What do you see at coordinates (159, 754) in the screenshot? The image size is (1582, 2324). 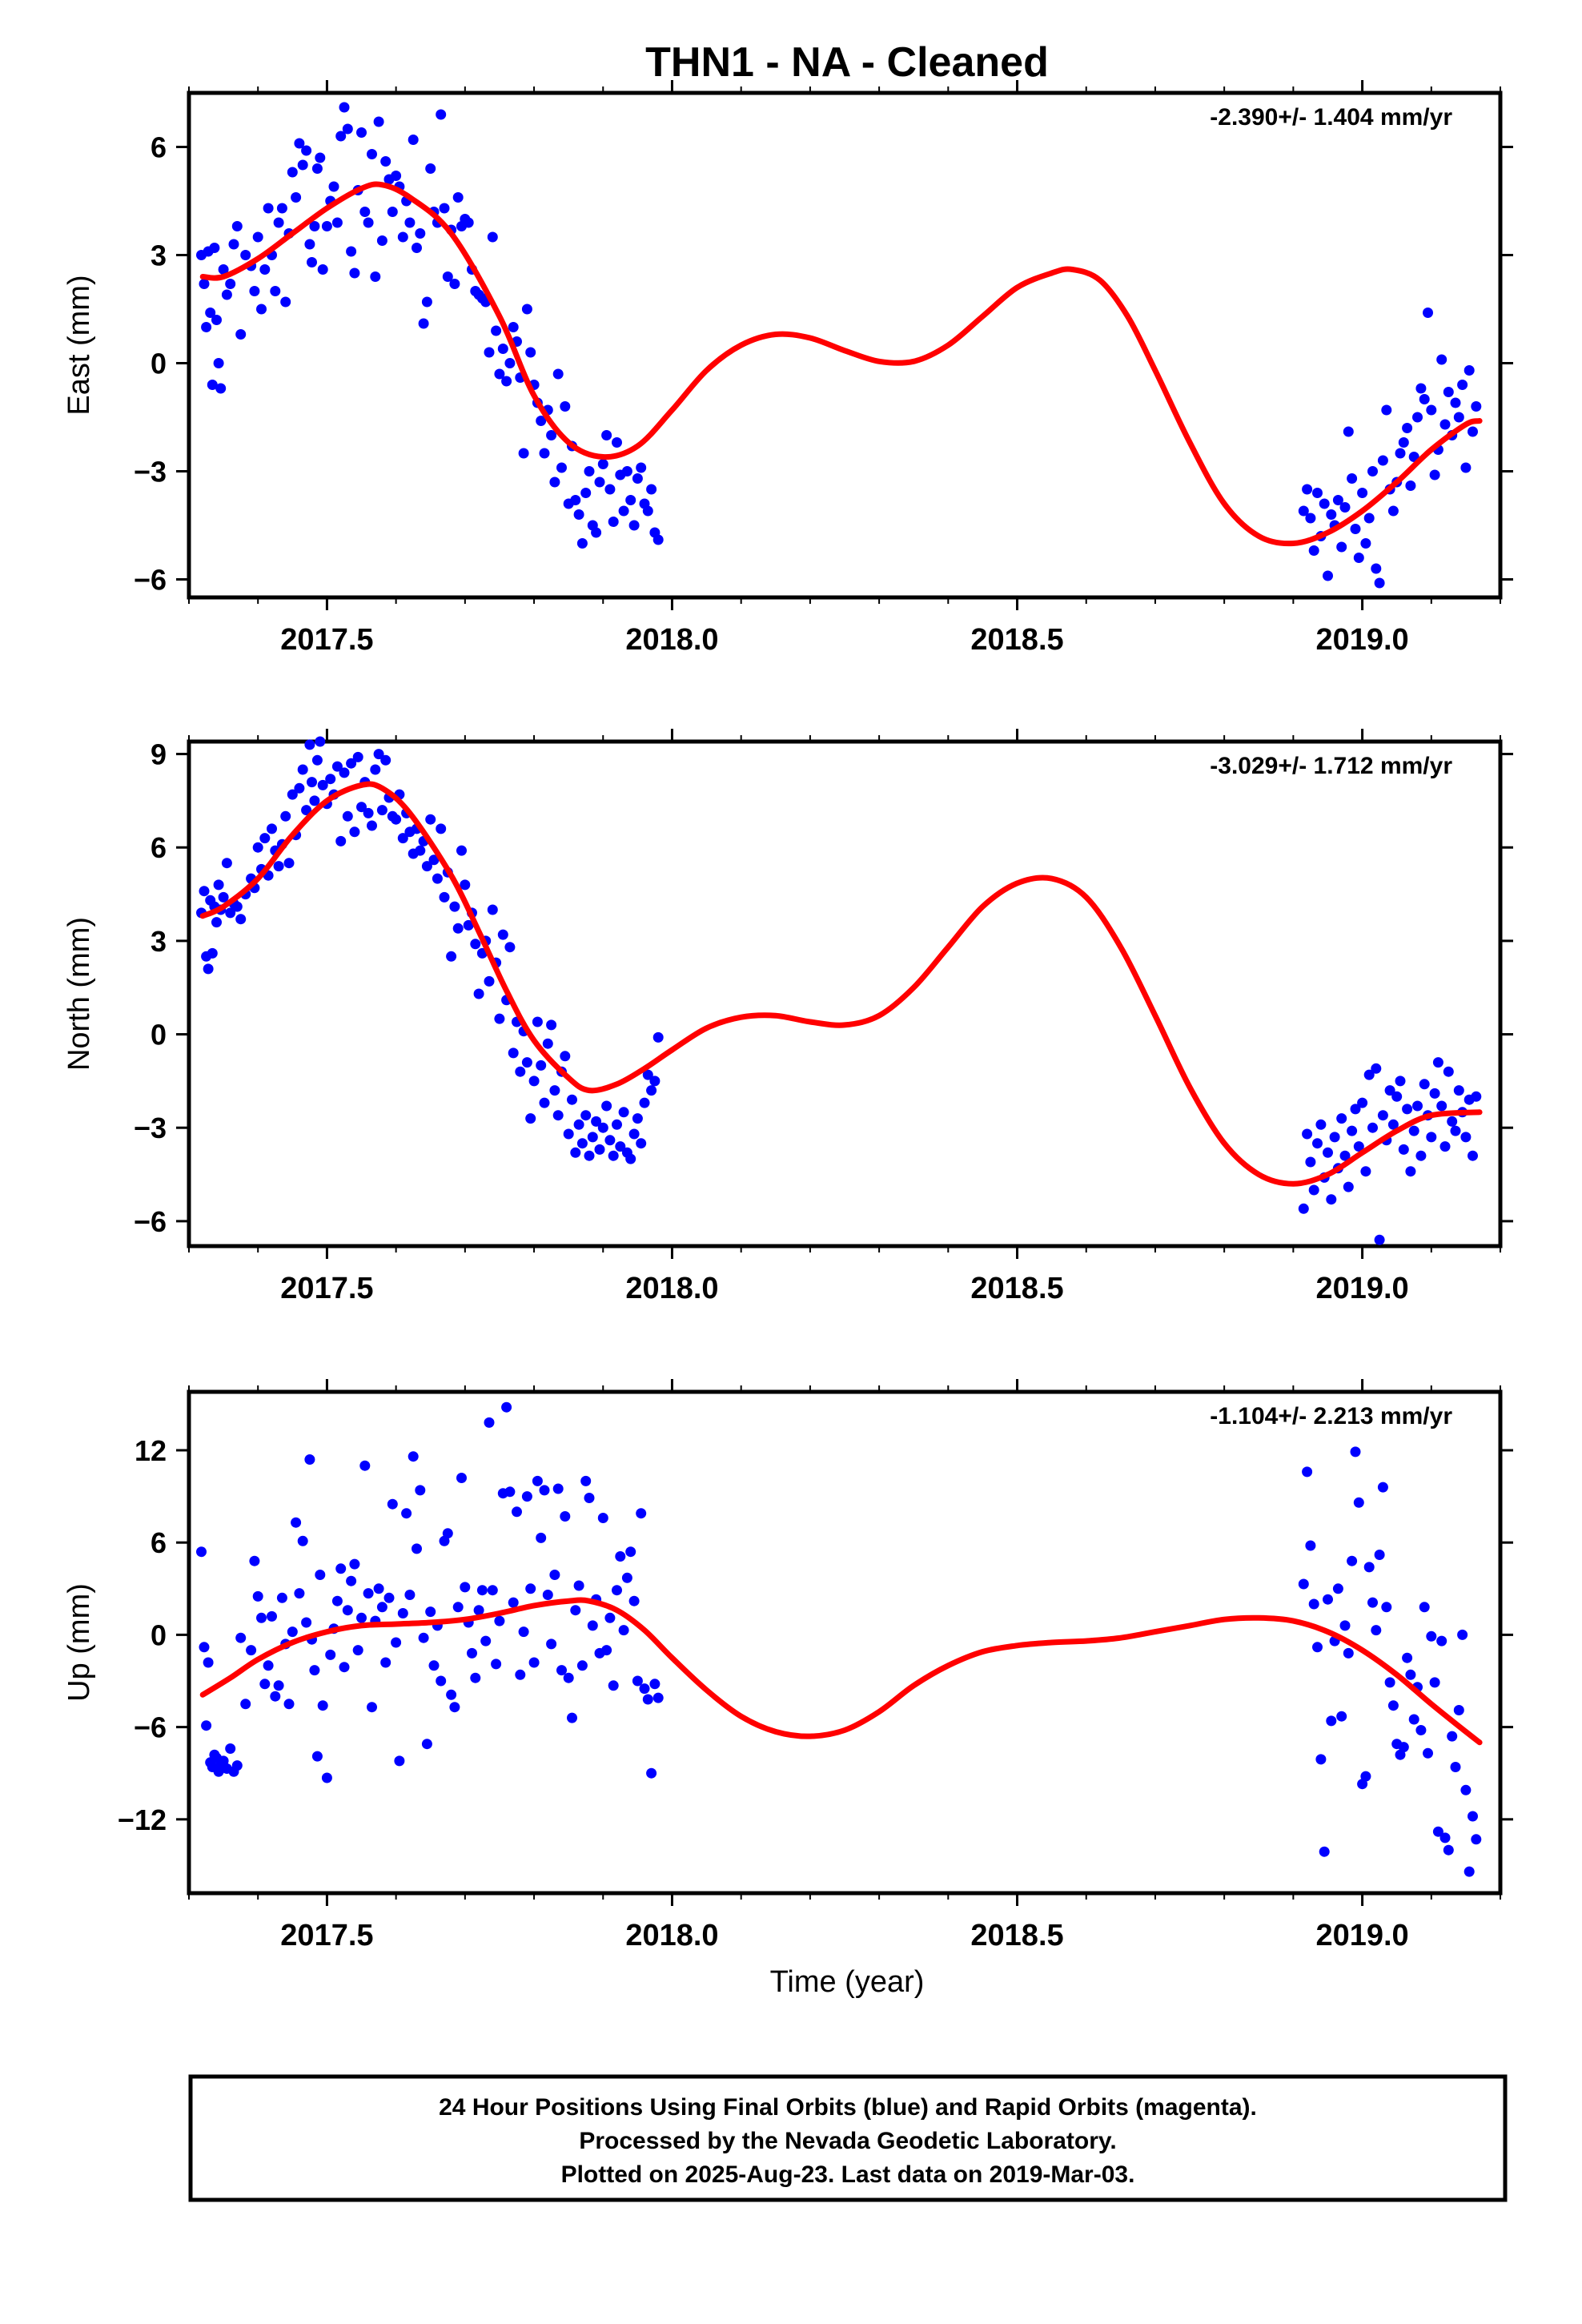 I see `north-y-tick-label: 9` at bounding box center [159, 754].